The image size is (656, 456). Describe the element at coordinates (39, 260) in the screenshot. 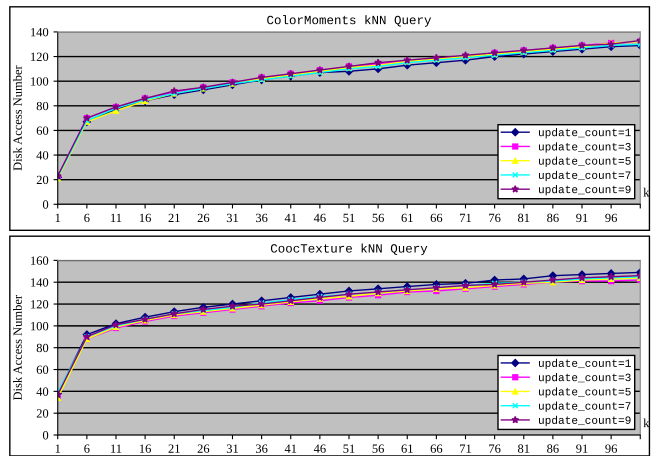

I see `y-tick-label: 160` at that location.